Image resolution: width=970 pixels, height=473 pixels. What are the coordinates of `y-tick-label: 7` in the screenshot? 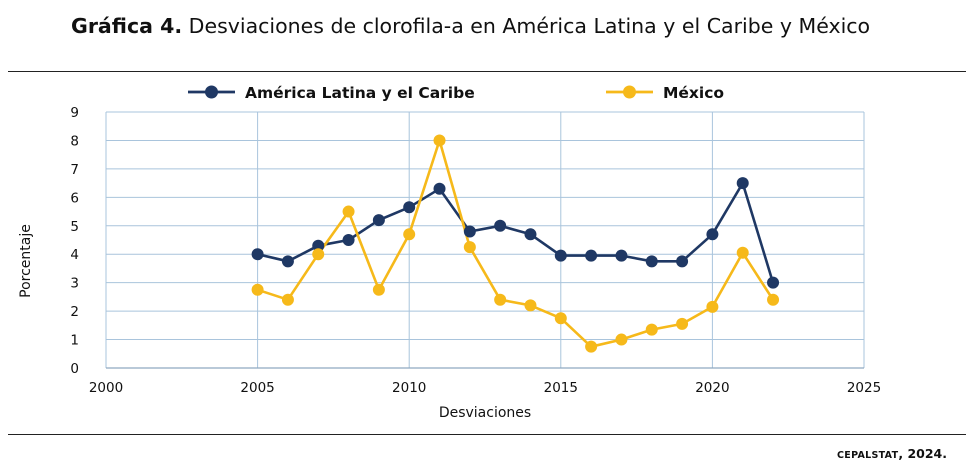 It's located at (74, 170).